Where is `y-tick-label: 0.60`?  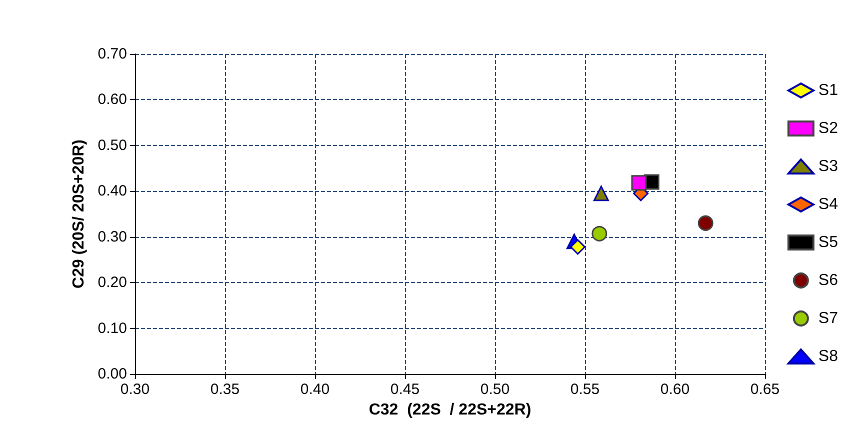 y-tick-label: 0.60 is located at coordinates (112, 99).